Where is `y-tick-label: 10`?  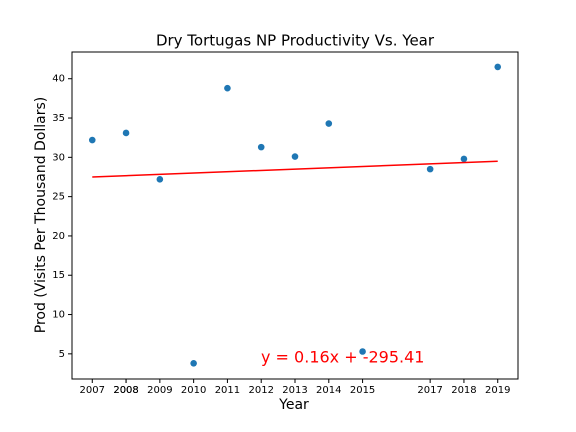
y-tick-label: 10 is located at coordinates (58, 315).